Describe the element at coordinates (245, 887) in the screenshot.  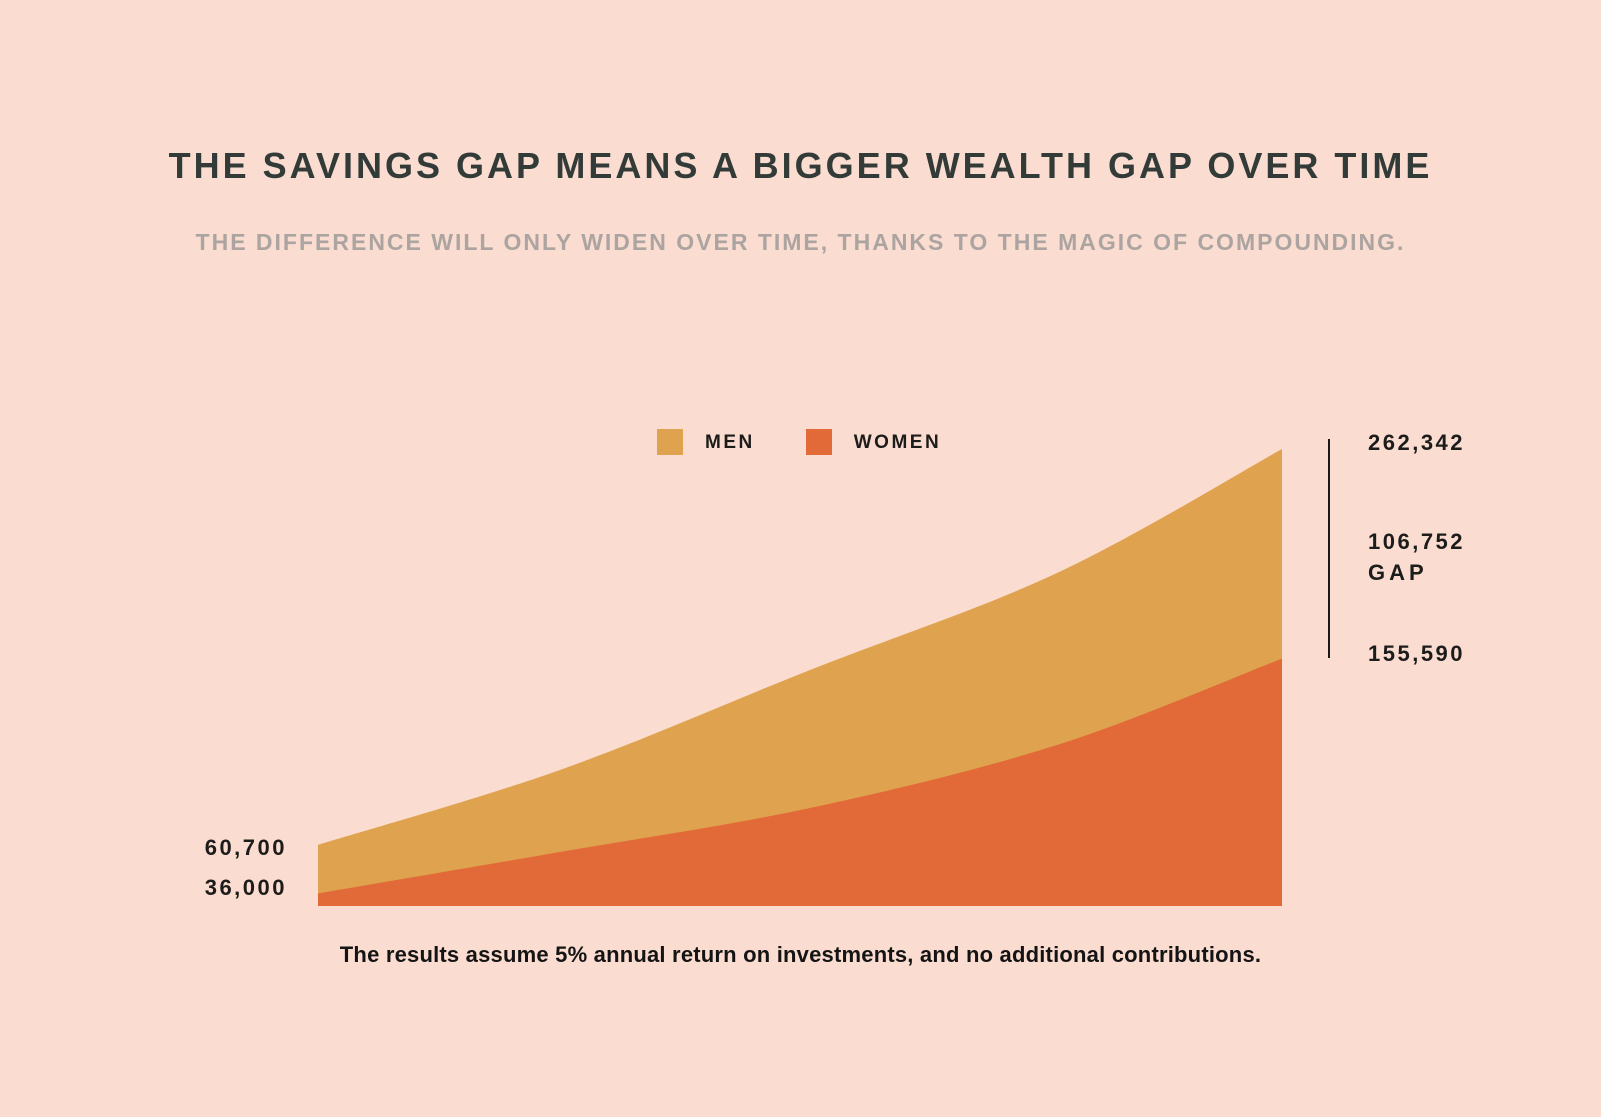
I see `women-start-value-label: 36,000` at that location.